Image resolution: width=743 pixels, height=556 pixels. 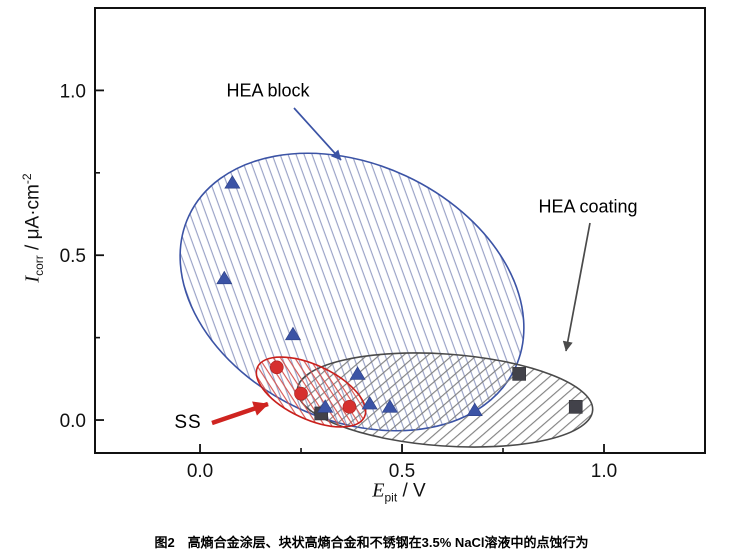 What do you see at coordinates (588, 206) in the screenshot?
I see `annotation-hea-coating: HEA coating` at bounding box center [588, 206].